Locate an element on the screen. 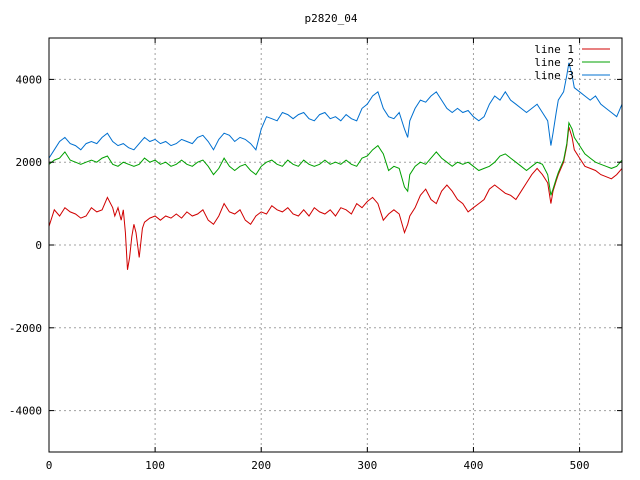 Image resolution: width=640 pixels, height=480 pixels. legend-label: line 3 is located at coordinates (554, 75).